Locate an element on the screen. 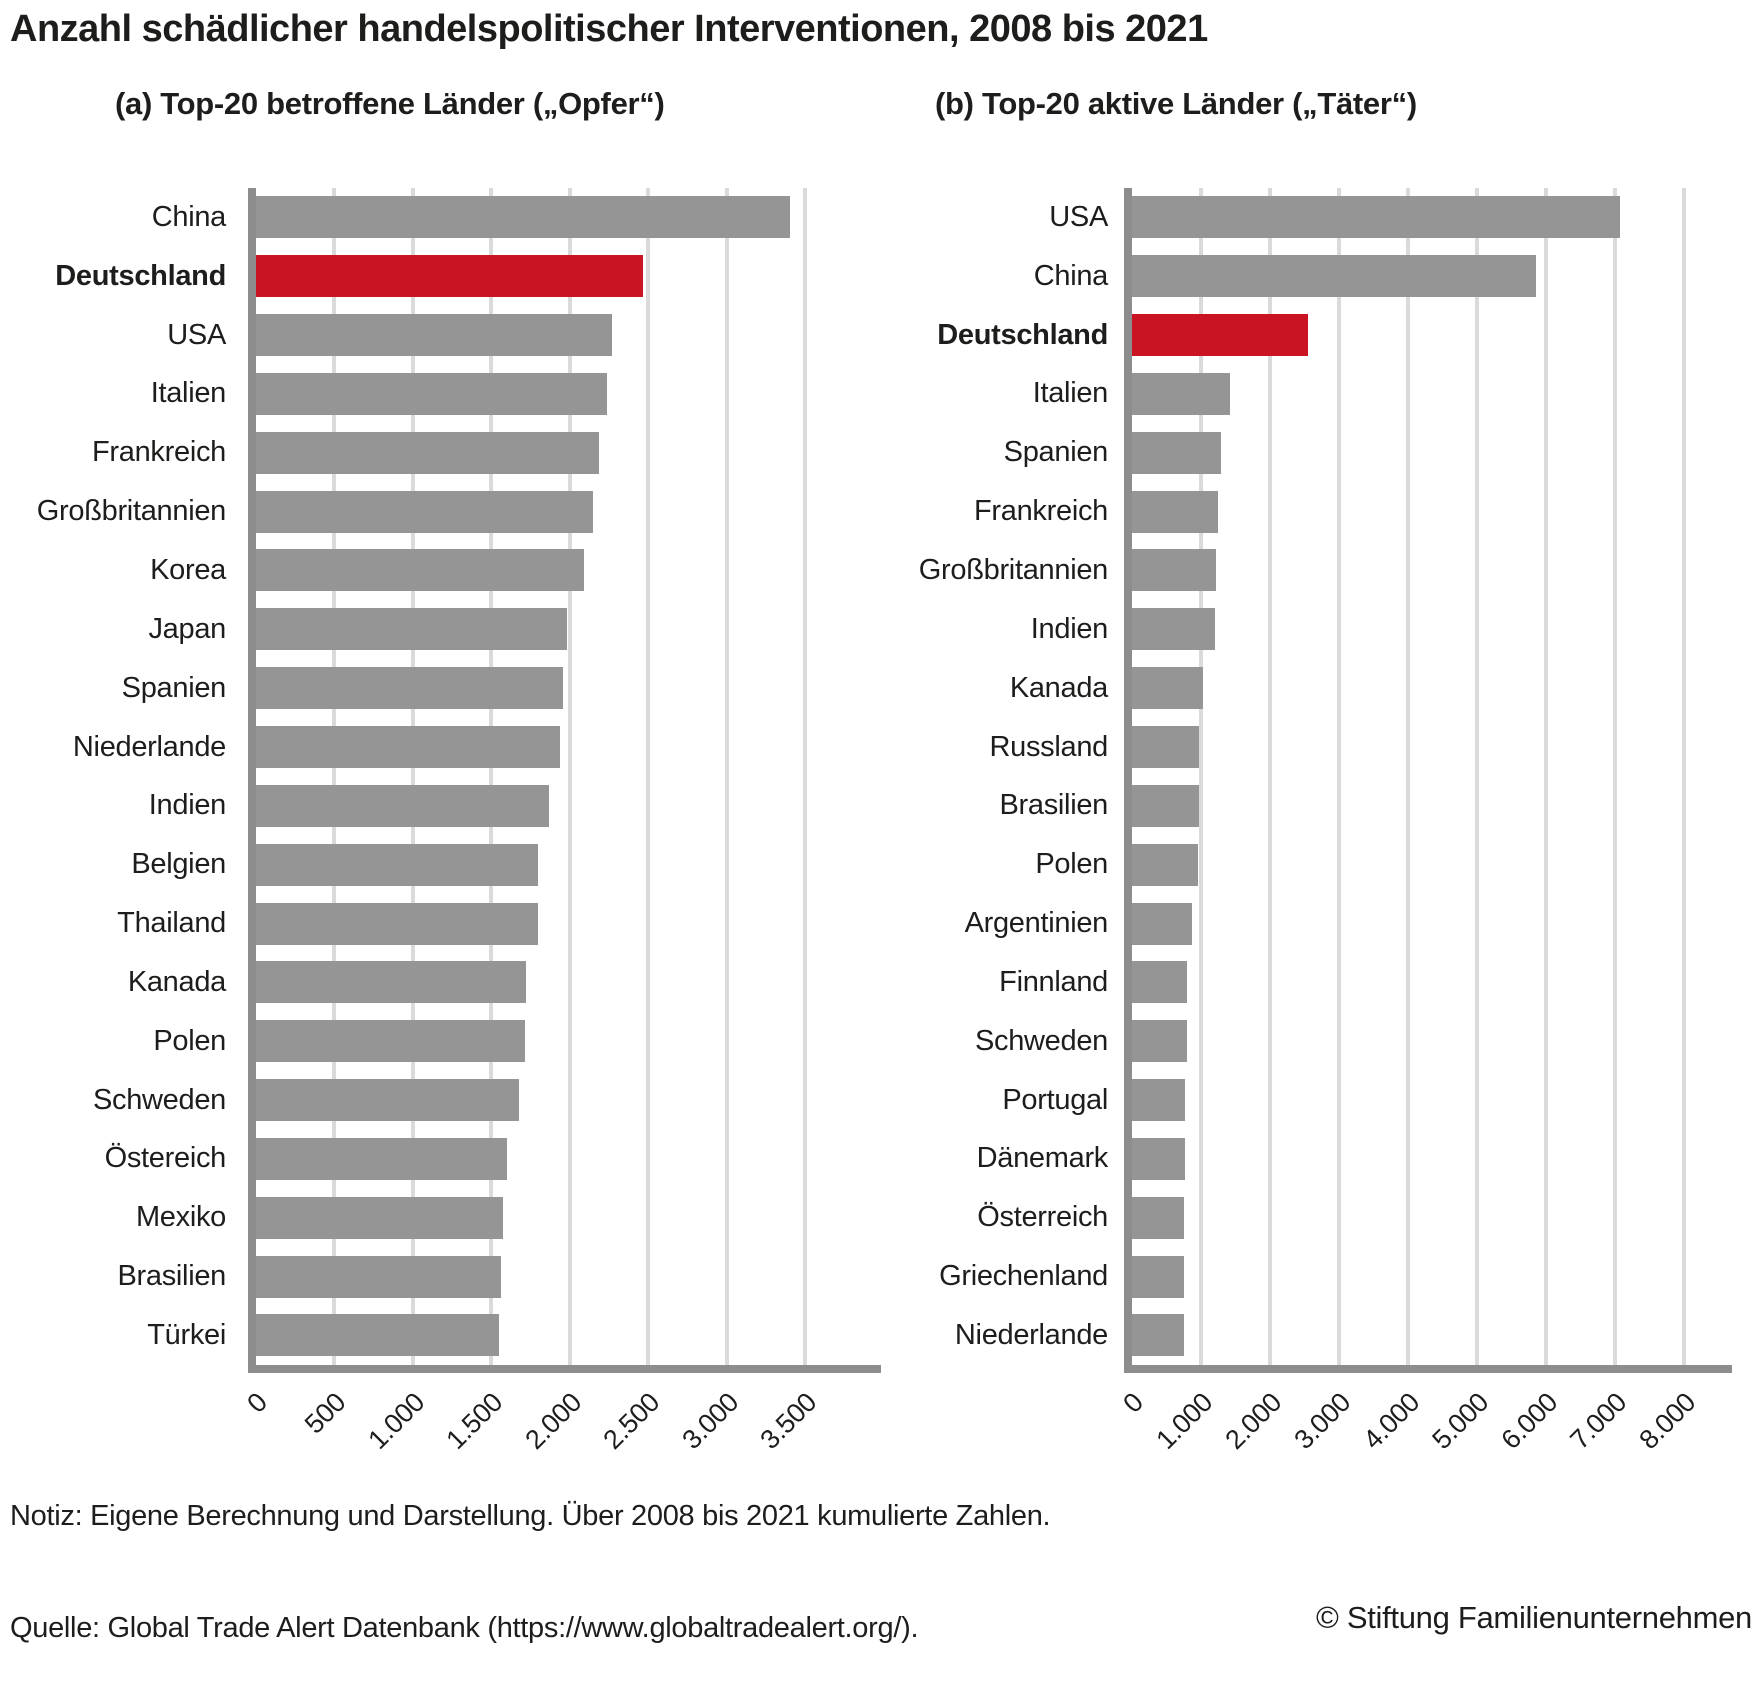 The width and height of the screenshot is (1760, 1682). country-label: Japan is located at coordinates (187, 628).